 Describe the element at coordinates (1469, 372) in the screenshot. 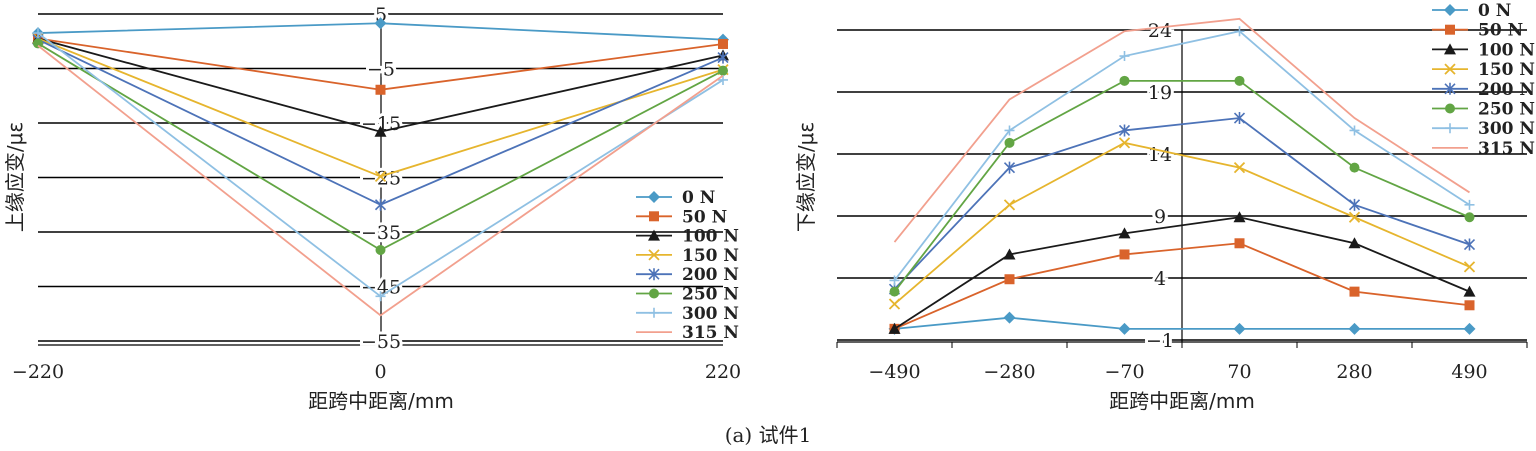

I see `x-tick-label: 490` at that location.